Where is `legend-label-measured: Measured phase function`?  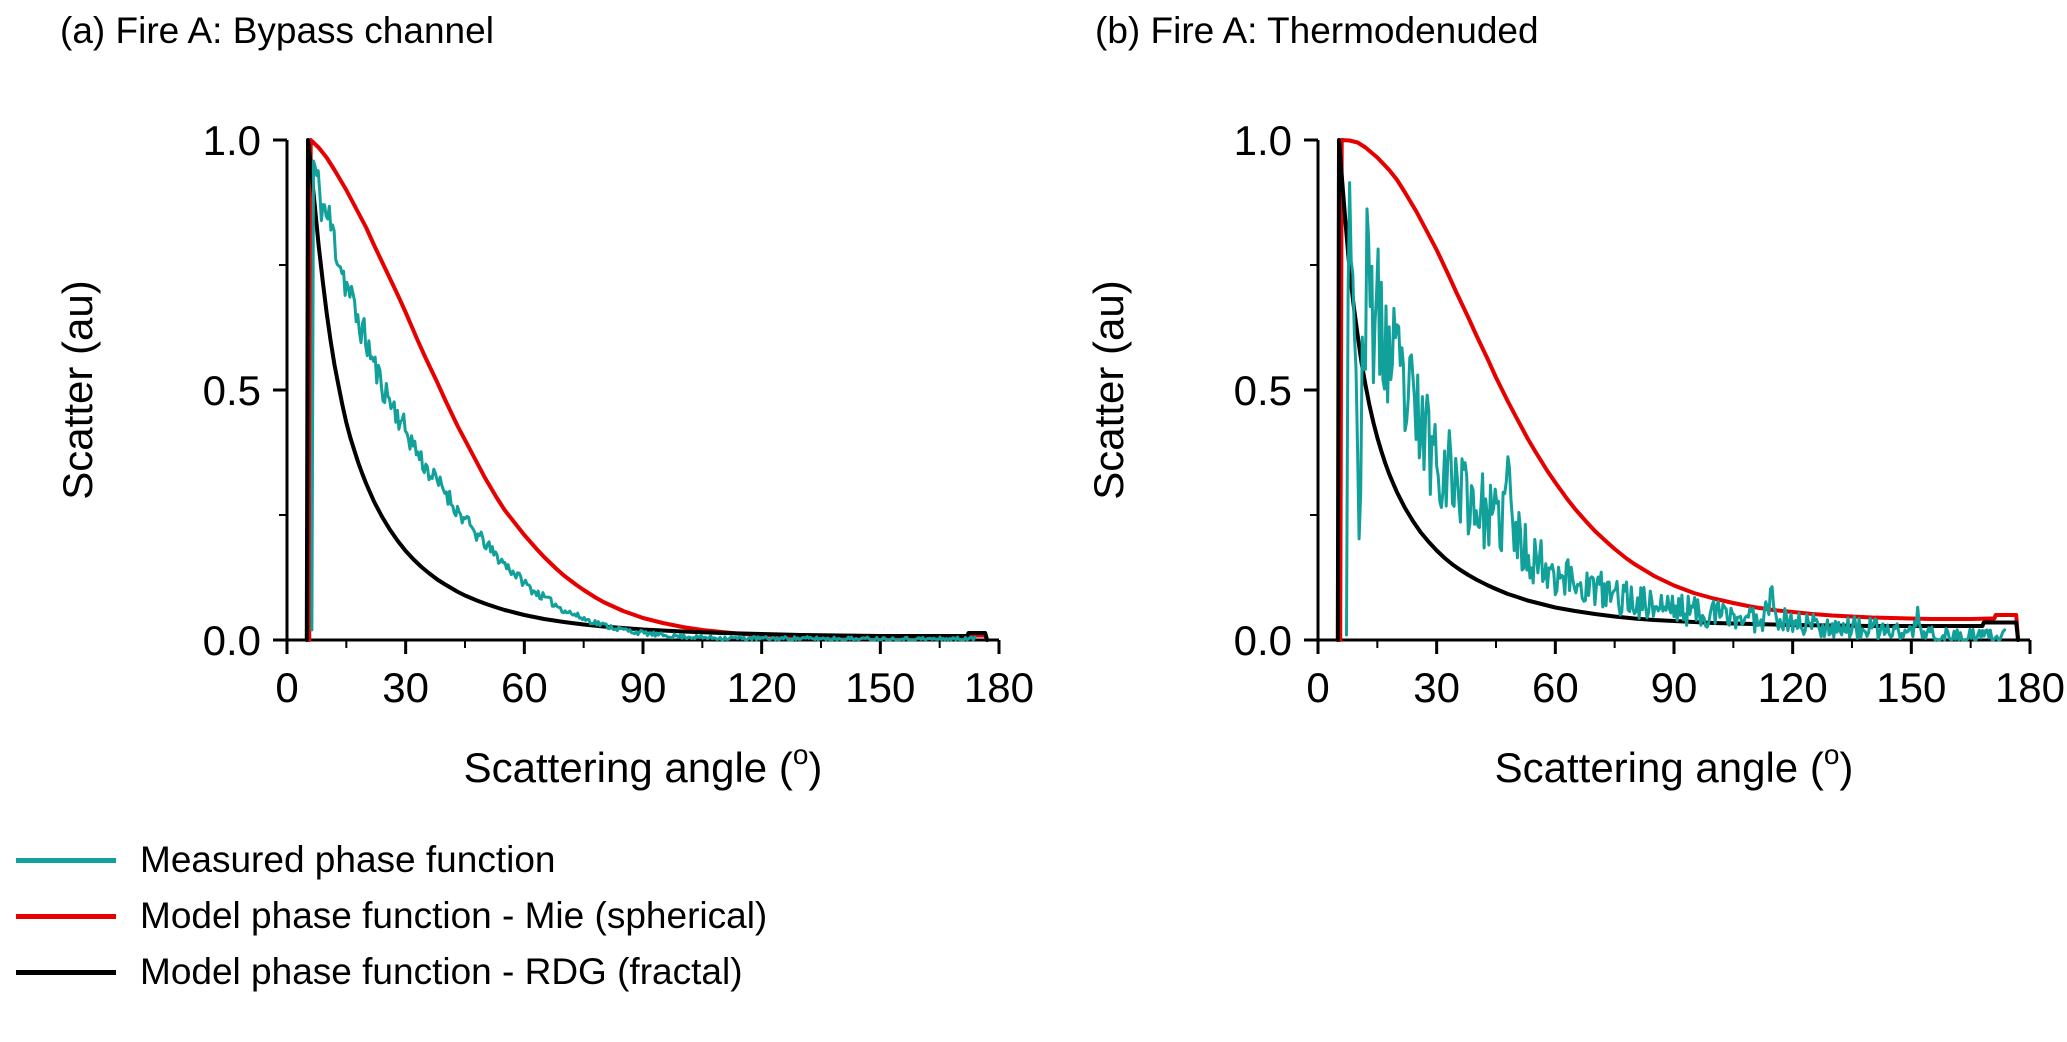 legend-label-measured: Measured phase function is located at coordinates (348, 859).